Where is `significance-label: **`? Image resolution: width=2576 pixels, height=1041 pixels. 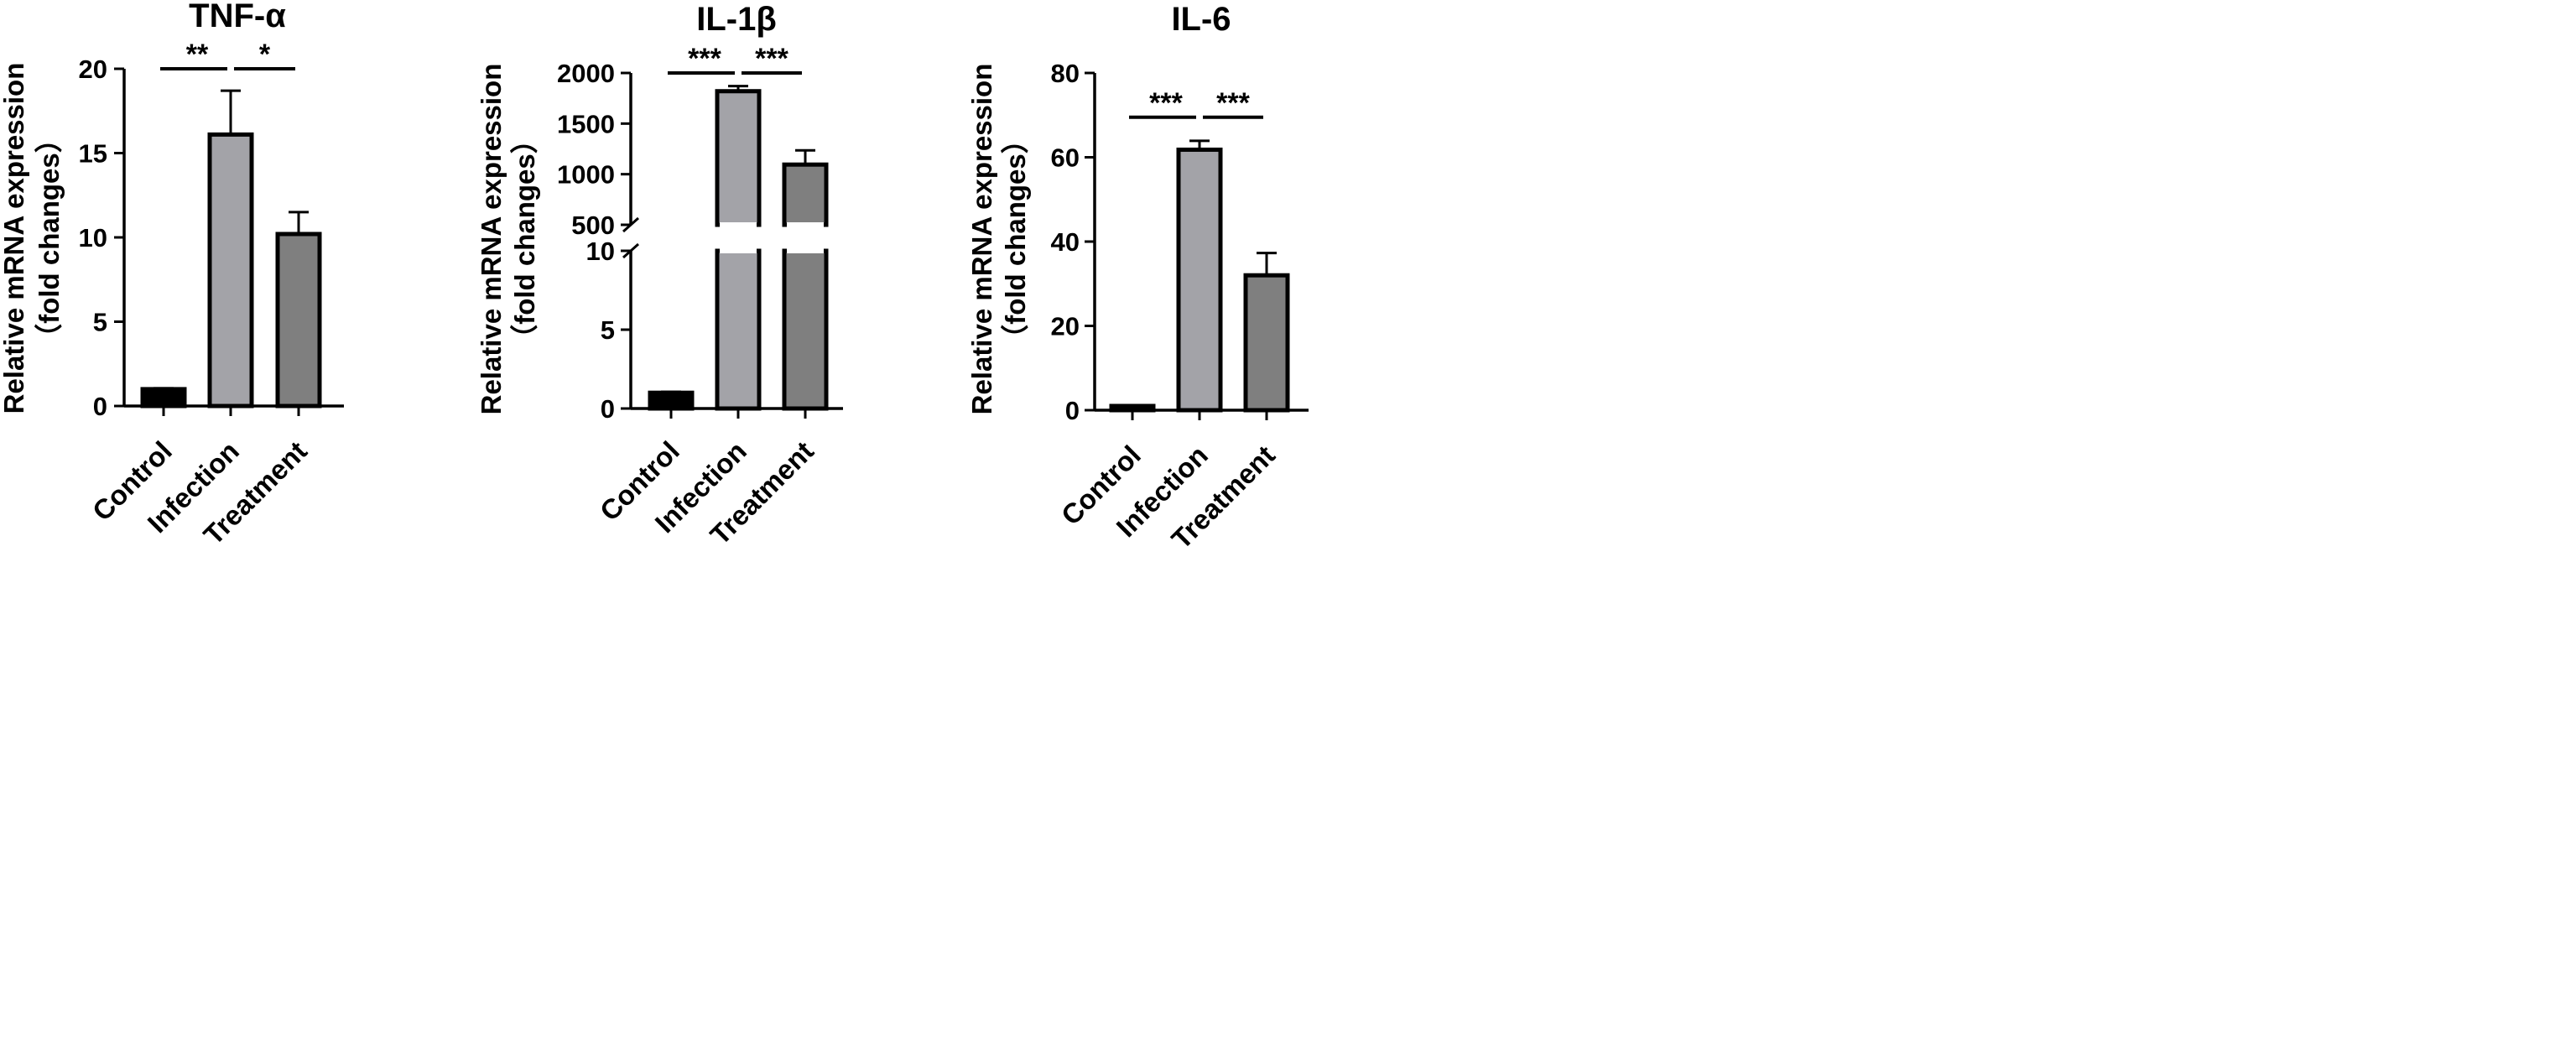 significance-label: ** is located at coordinates (197, 54).